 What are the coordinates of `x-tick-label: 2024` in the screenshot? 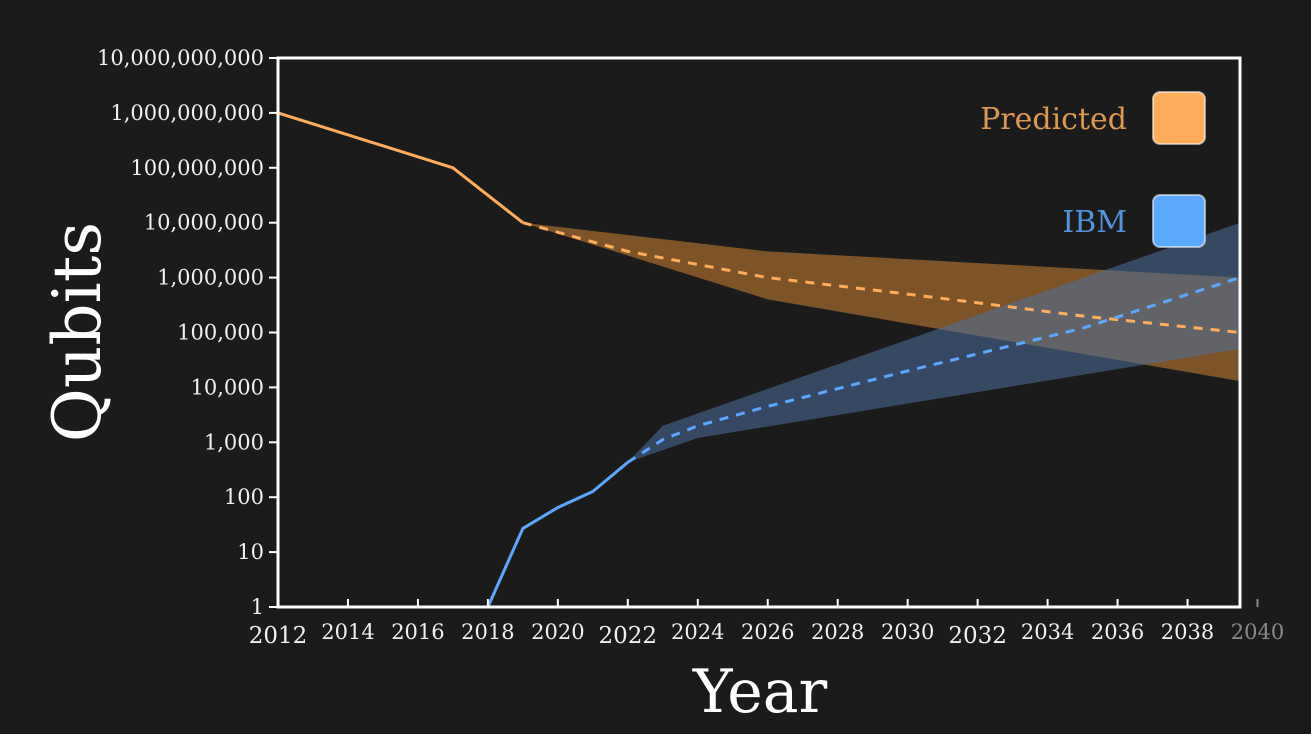 It's located at (697, 632).